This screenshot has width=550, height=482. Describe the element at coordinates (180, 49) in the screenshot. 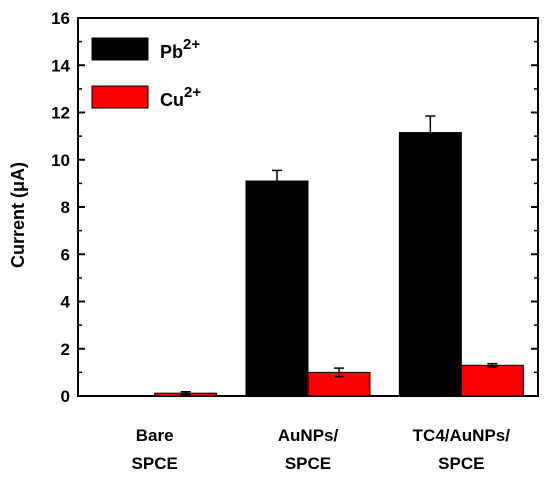

I see `legend-label: Pb2+` at that location.